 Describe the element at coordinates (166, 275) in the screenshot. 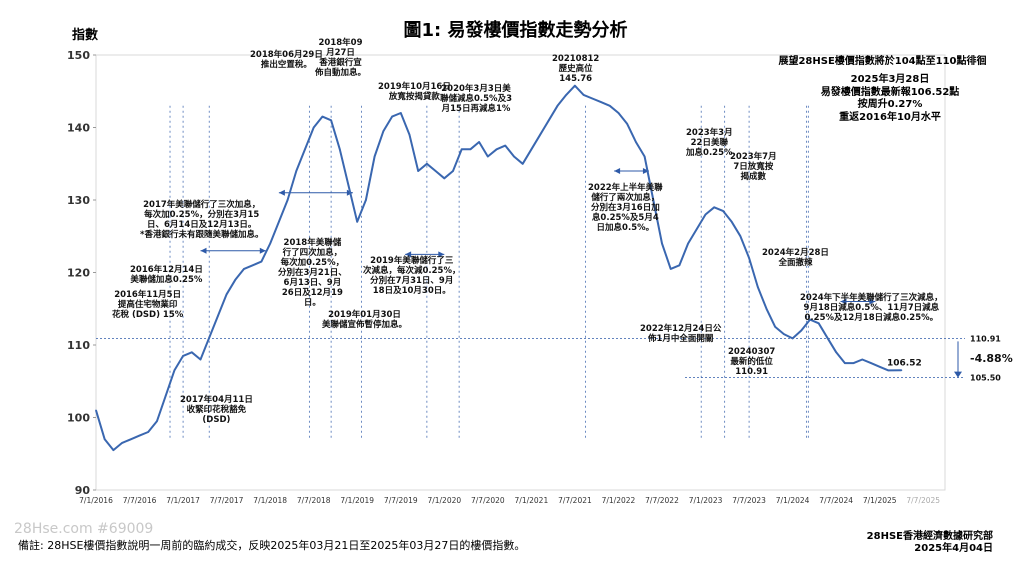

I see `annotation-fed-2016-12: 2016年12月14日 美聯儲加息0.25%` at that location.